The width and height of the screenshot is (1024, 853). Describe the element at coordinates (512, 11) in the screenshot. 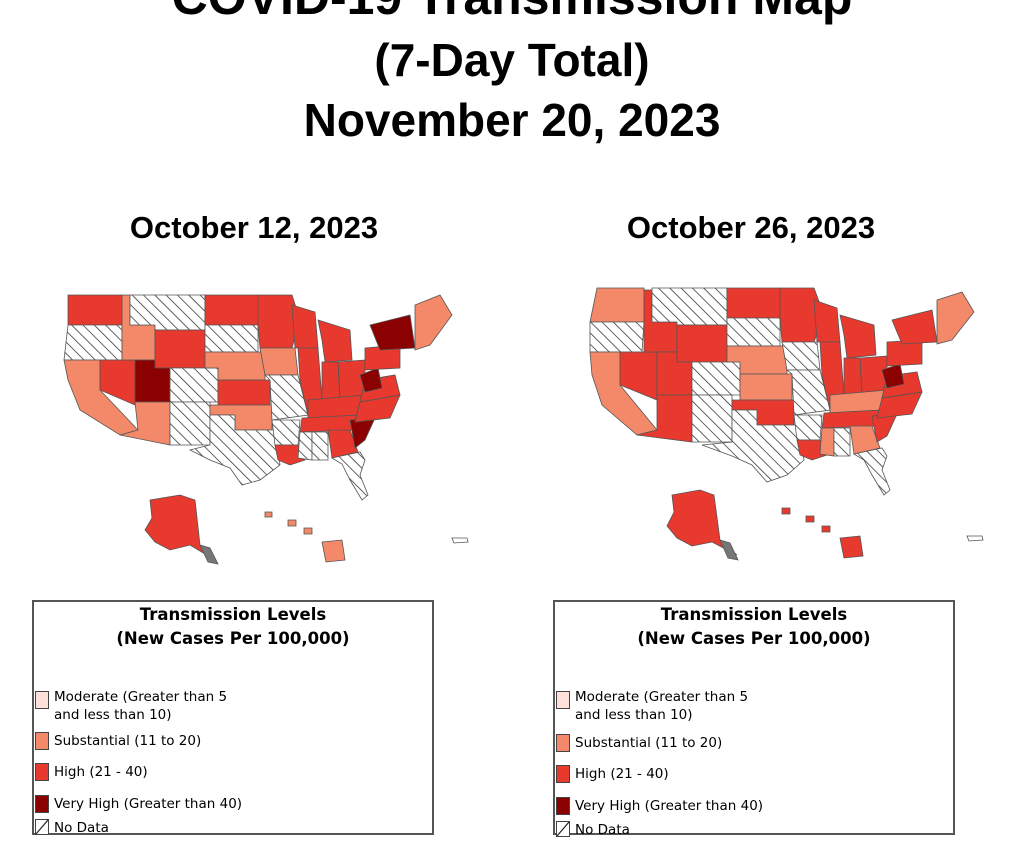

I see `map-title: COVID-19 Transmission Map` at that location.